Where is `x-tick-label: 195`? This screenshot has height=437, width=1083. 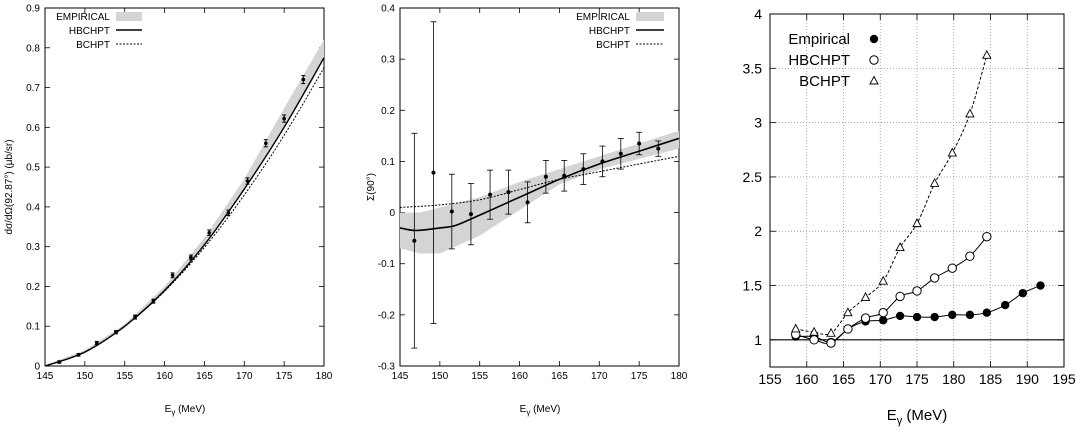 x-tick-label: 195 is located at coordinates (1064, 379).